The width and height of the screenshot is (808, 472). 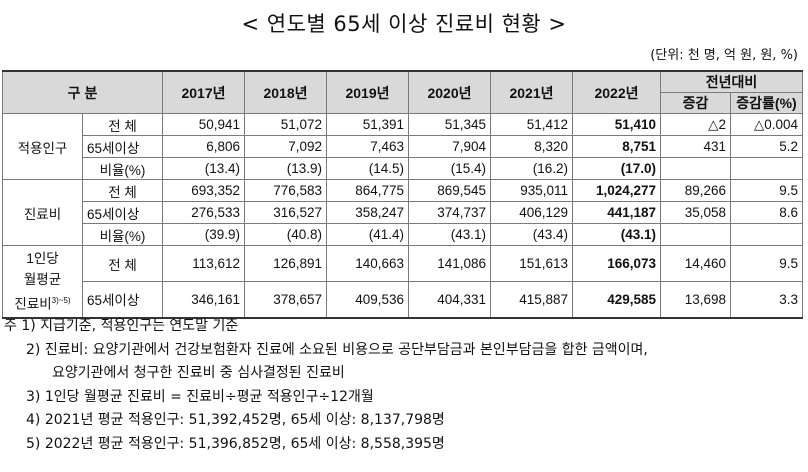 I want to click on footnote-ref: 3)~5), so click(x=61, y=300).